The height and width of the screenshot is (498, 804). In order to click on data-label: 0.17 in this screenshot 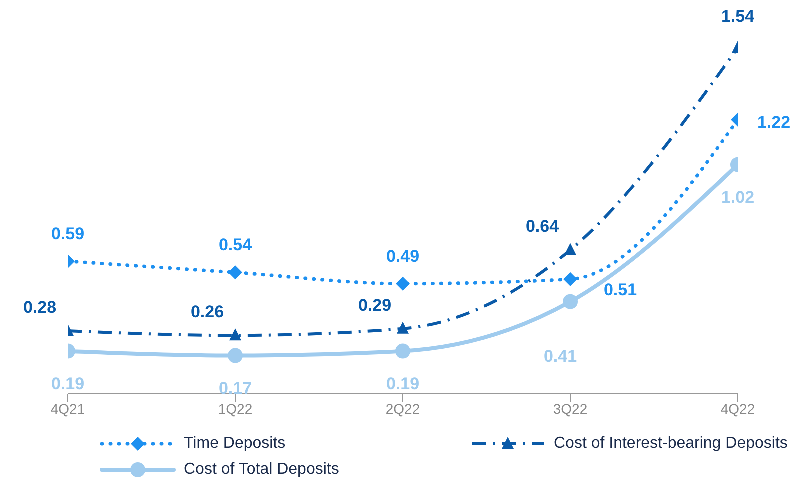, I will do `click(235, 388)`.